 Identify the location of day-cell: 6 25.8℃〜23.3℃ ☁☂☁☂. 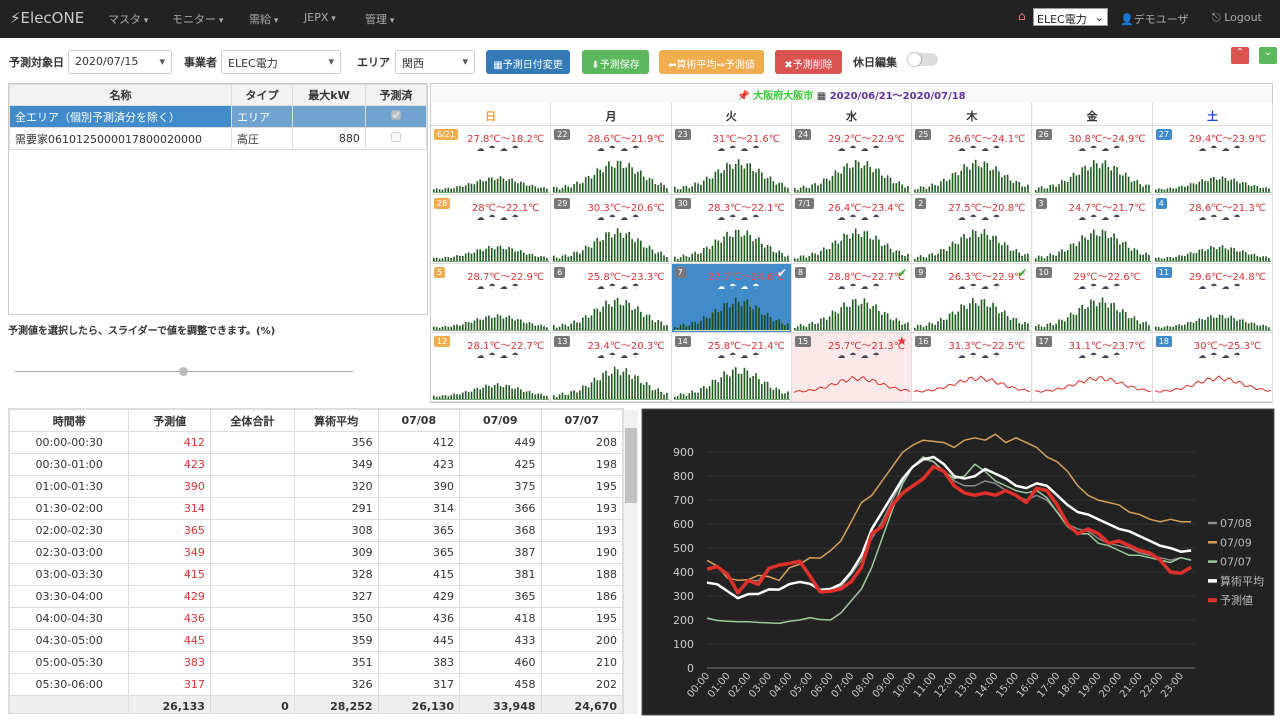
(611, 298).